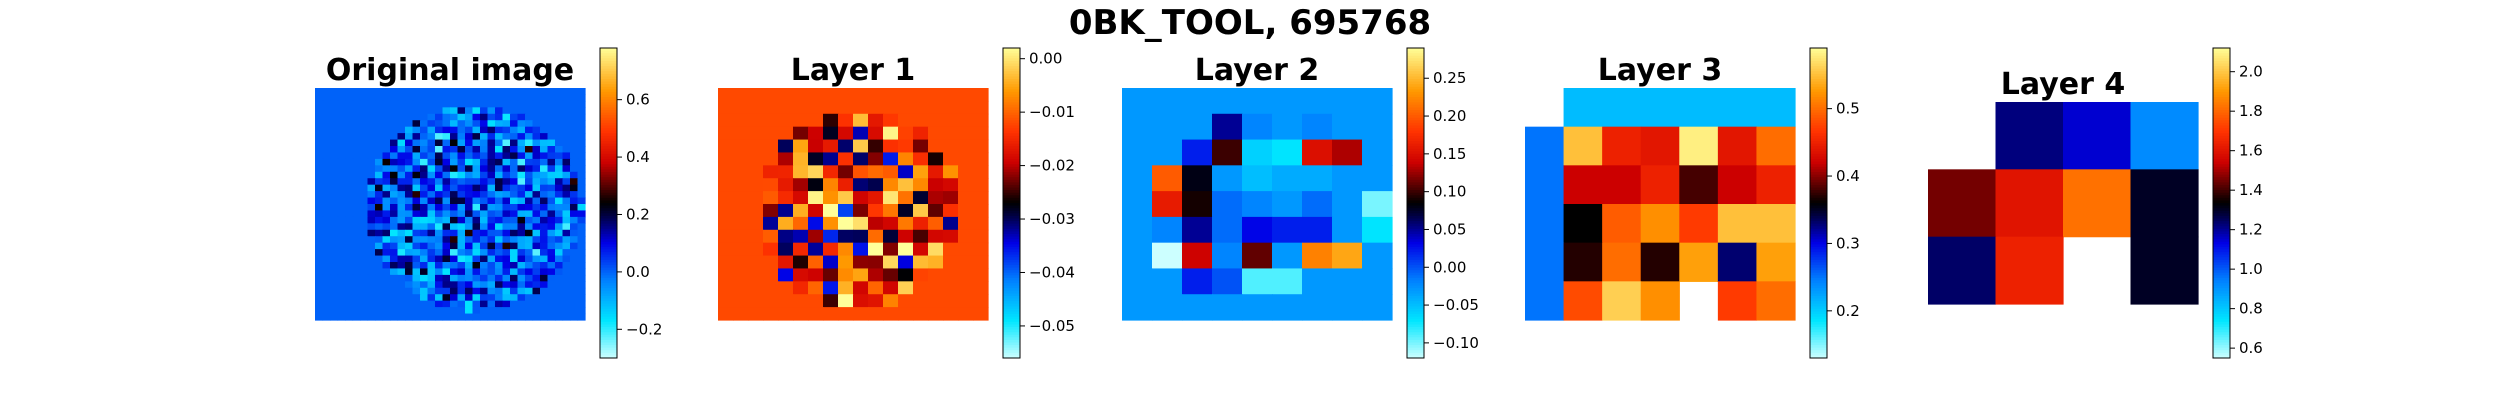 The height and width of the screenshot is (400, 2500). What do you see at coordinates (450, 70) in the screenshot?
I see `panel-title: Original image` at bounding box center [450, 70].